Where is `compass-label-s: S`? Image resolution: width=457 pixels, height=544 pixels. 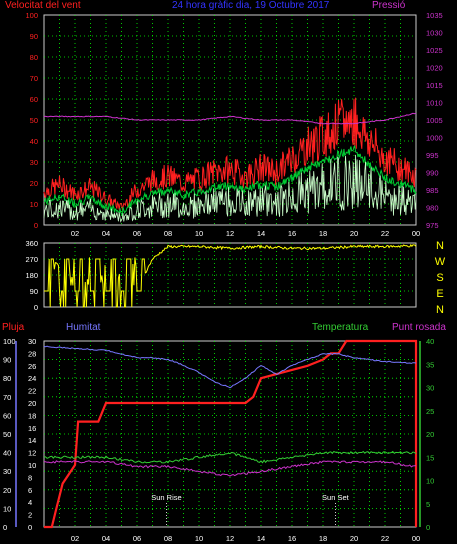
compass-label-s: S is located at coordinates (439, 278).